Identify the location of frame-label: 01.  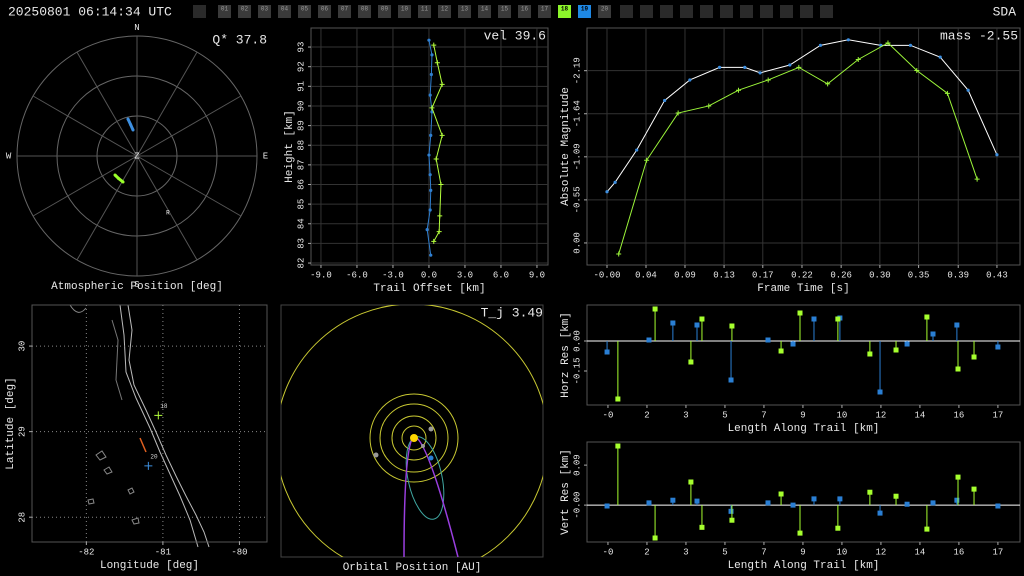
(225, 9).